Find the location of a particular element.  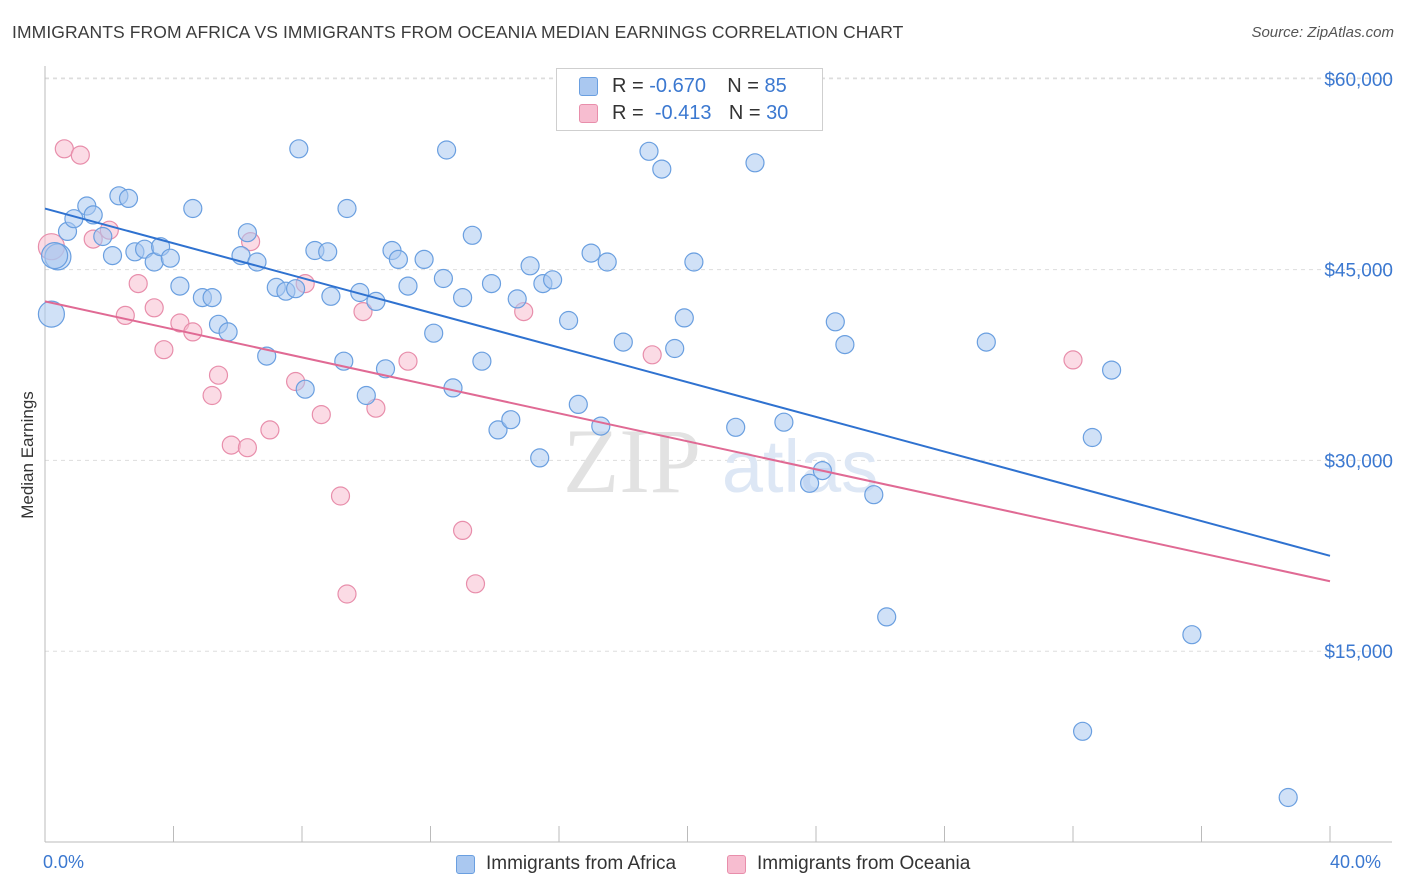

legend-r-value-africa: -0.670 is located at coordinates (677, 85).